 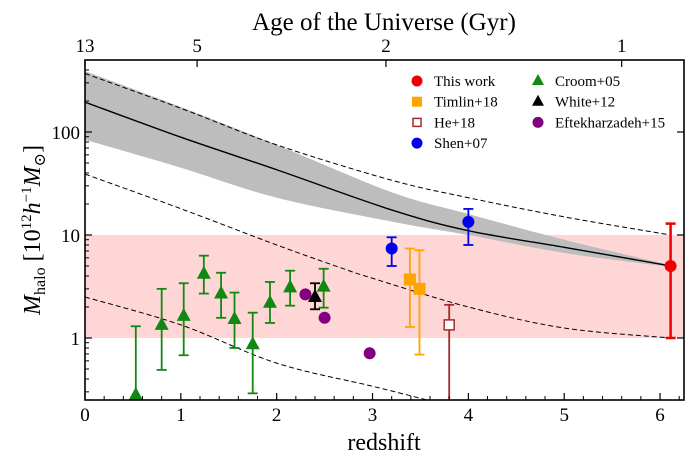 I want to click on legend-label: He+18, so click(x=454, y=123).